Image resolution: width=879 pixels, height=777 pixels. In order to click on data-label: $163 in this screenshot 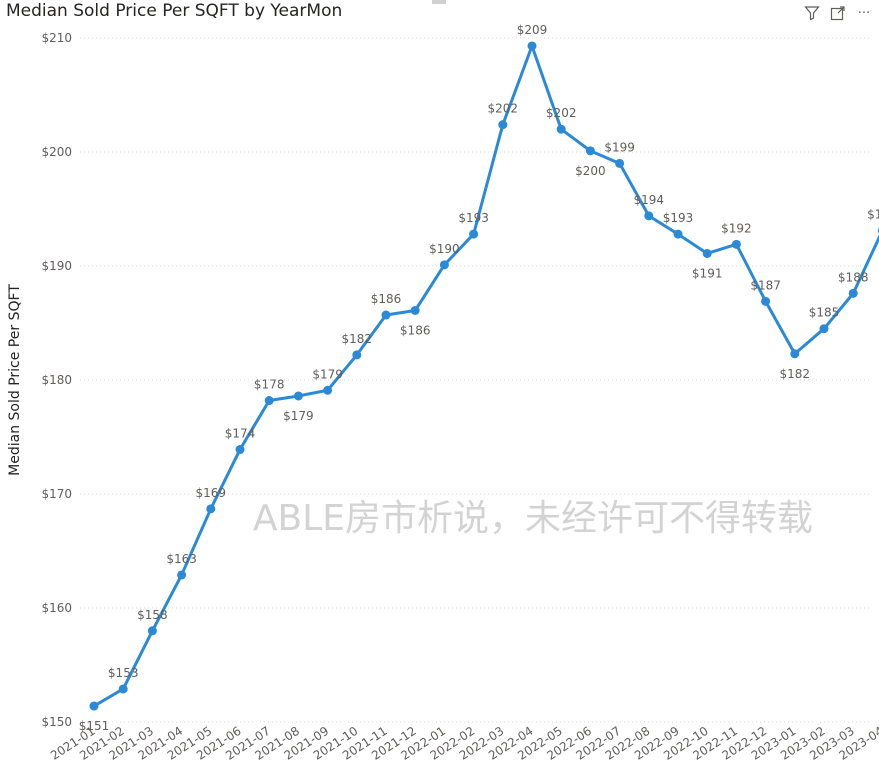, I will do `click(181, 559)`.